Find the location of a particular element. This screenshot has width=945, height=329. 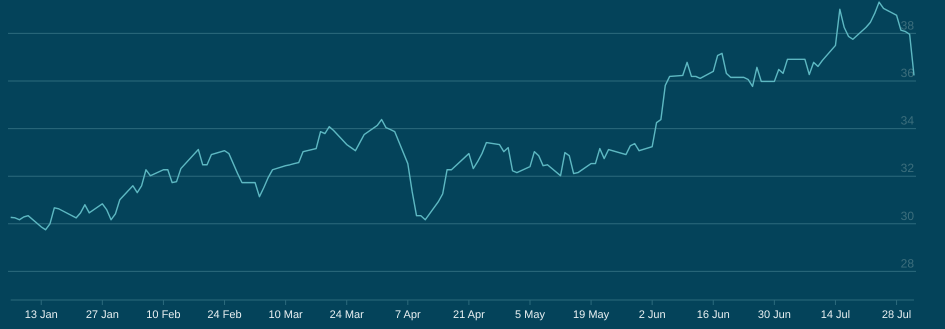

x-tick-label: 30 Jun is located at coordinates (774, 315).